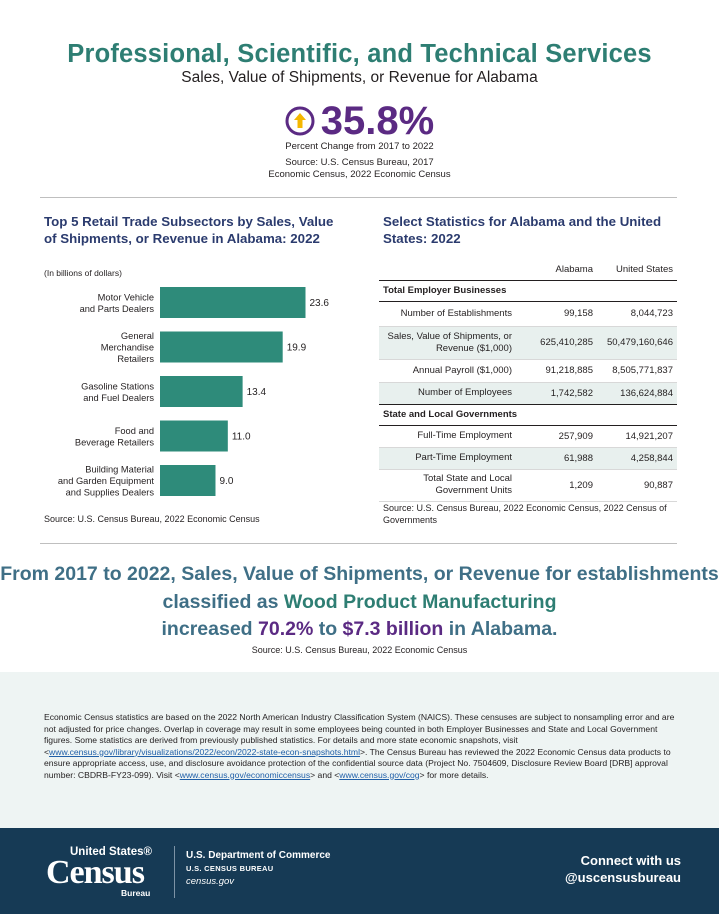 The width and height of the screenshot is (719, 914). Describe the element at coordinates (359, 146) in the screenshot. I see `percent-change-label: Percent Change from 2017 to 2022` at that location.